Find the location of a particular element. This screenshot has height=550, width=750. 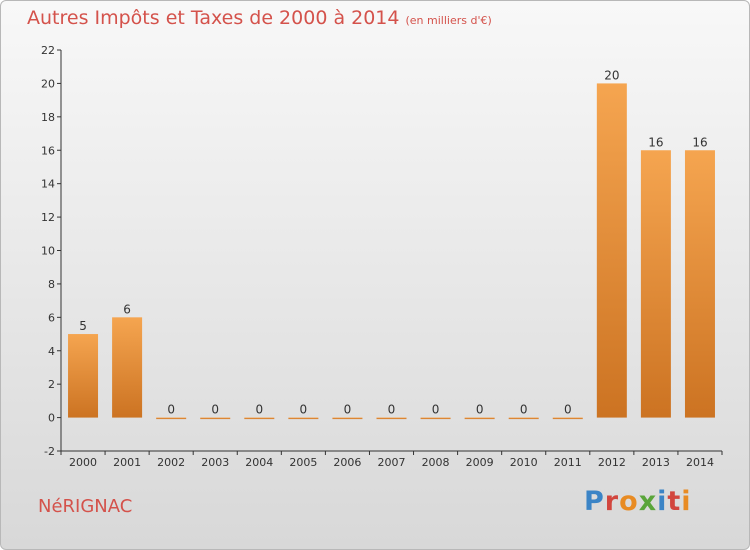

x-tick-label: 2002 is located at coordinates (171, 462).